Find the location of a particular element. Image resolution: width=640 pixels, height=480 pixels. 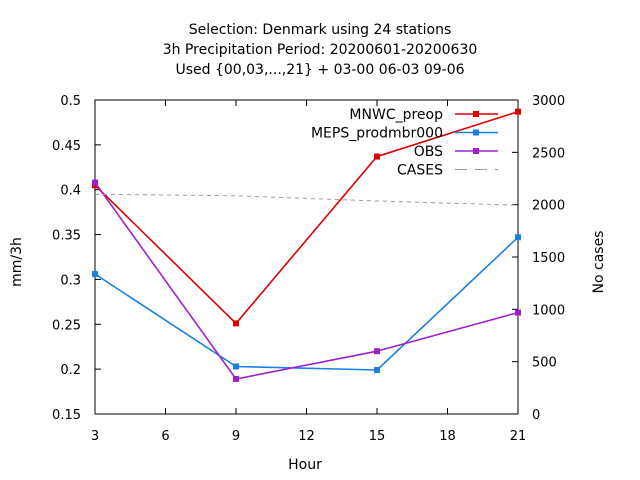

y2-tick-label: 3000 is located at coordinates (548, 101).